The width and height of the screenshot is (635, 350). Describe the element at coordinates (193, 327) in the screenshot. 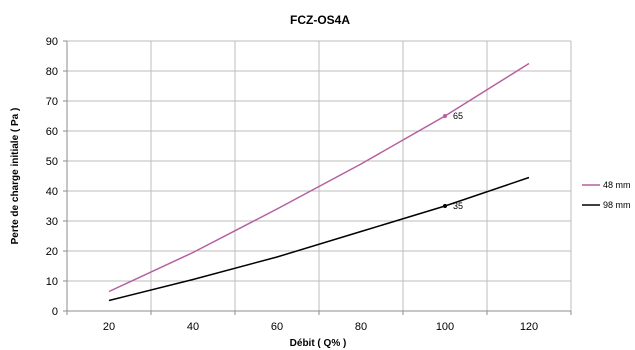

I see `x-tick-label: 40` at that location.